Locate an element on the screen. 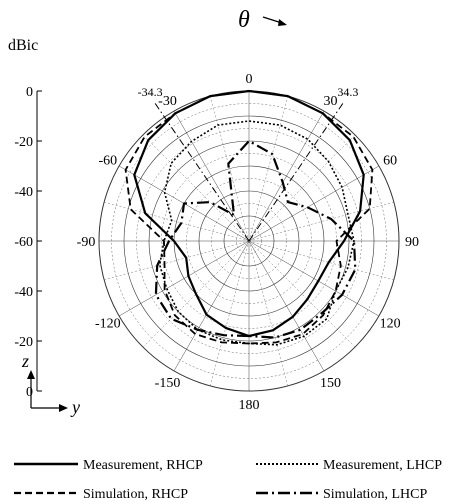  legend-label-4: Simulation, LHCP is located at coordinates (375, 494).